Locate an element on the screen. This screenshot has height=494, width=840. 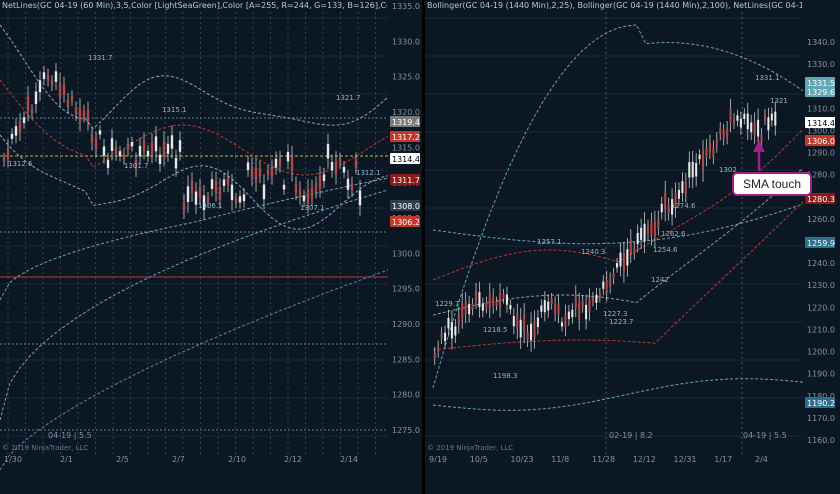
right-price-tag: 1331.5 is located at coordinates (821, 83).